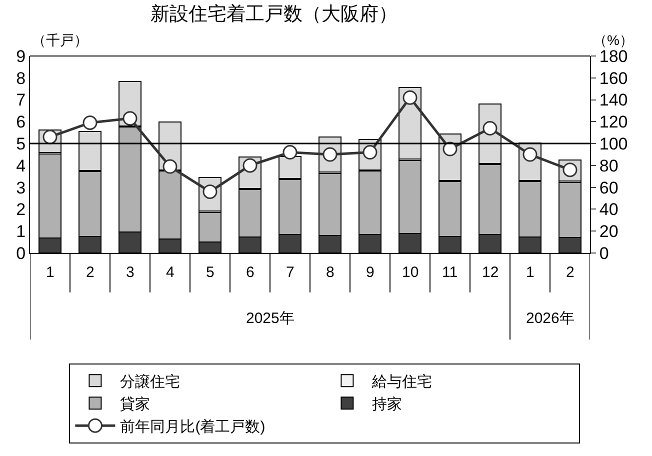 The image size is (652, 456). Describe the element at coordinates (370, 272) in the screenshot. I see `x-tick-label: 9` at that location.